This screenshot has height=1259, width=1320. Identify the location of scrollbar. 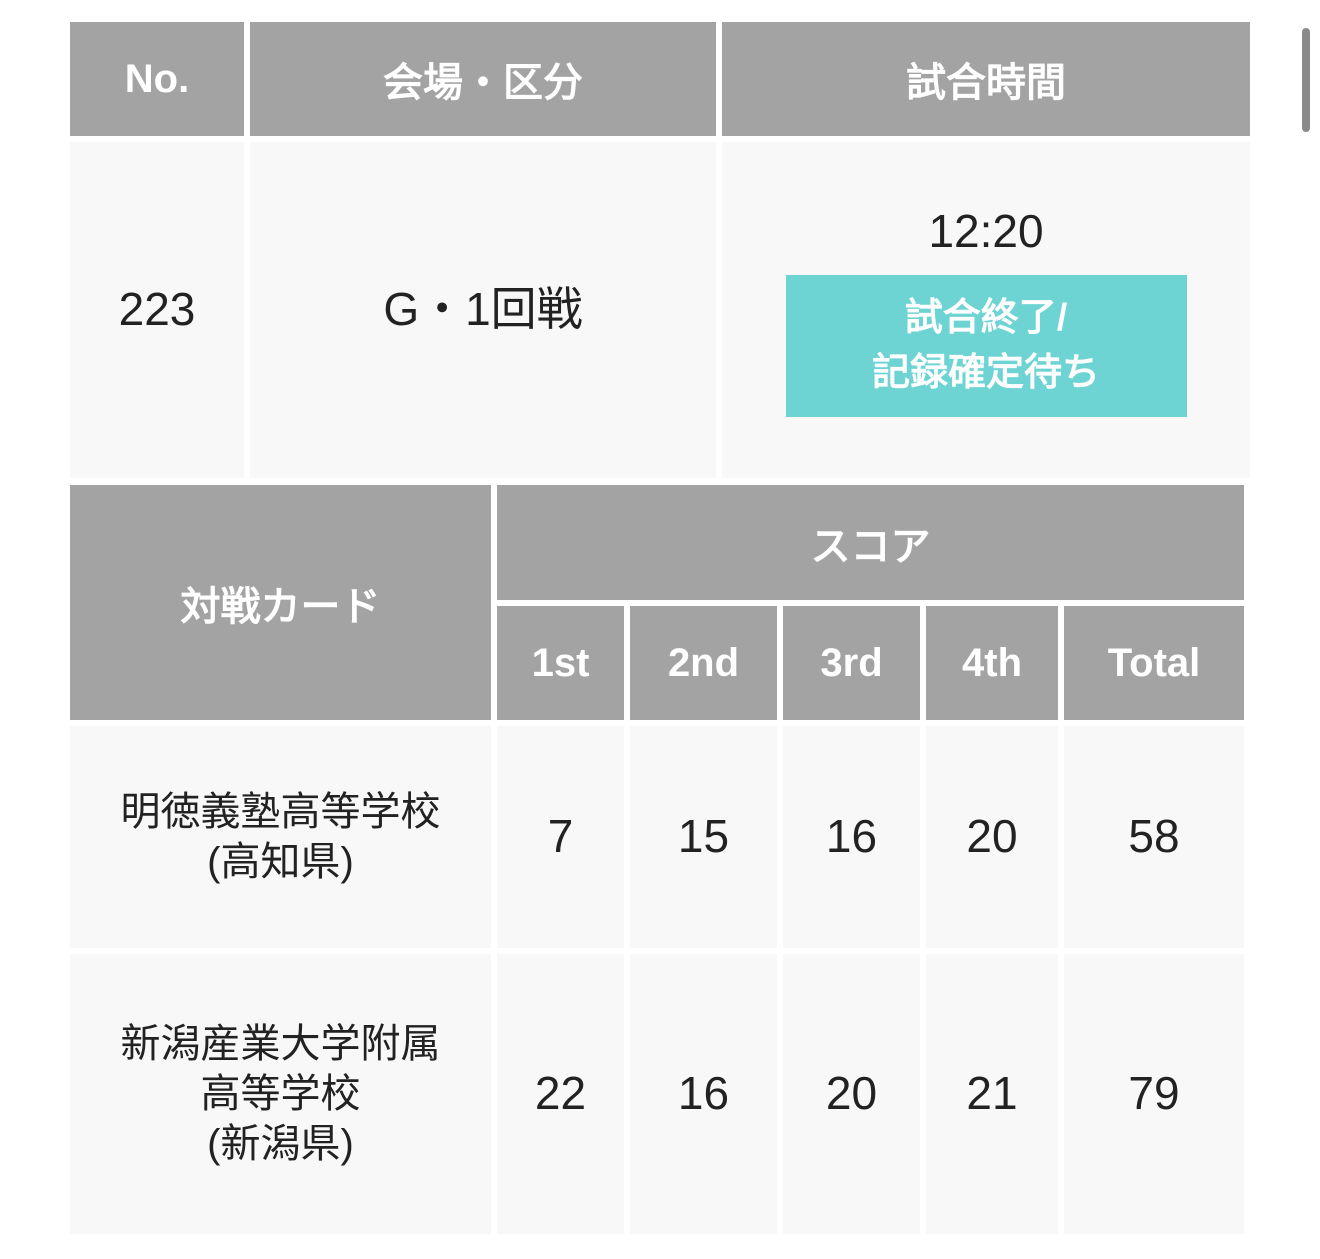
(1306, 80).